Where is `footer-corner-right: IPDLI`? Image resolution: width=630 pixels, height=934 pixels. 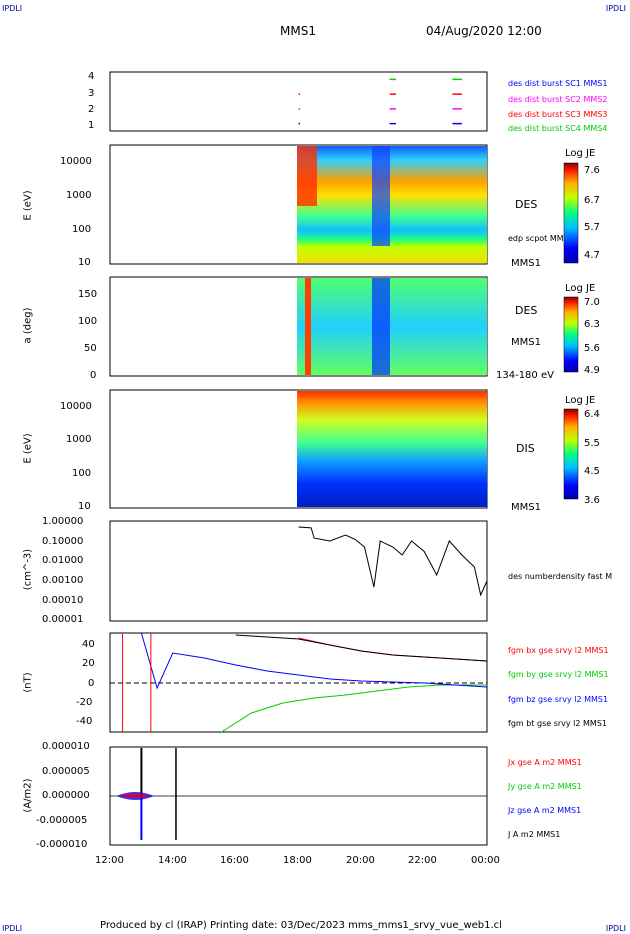 footer-corner-right: IPDLI is located at coordinates (615, 928).